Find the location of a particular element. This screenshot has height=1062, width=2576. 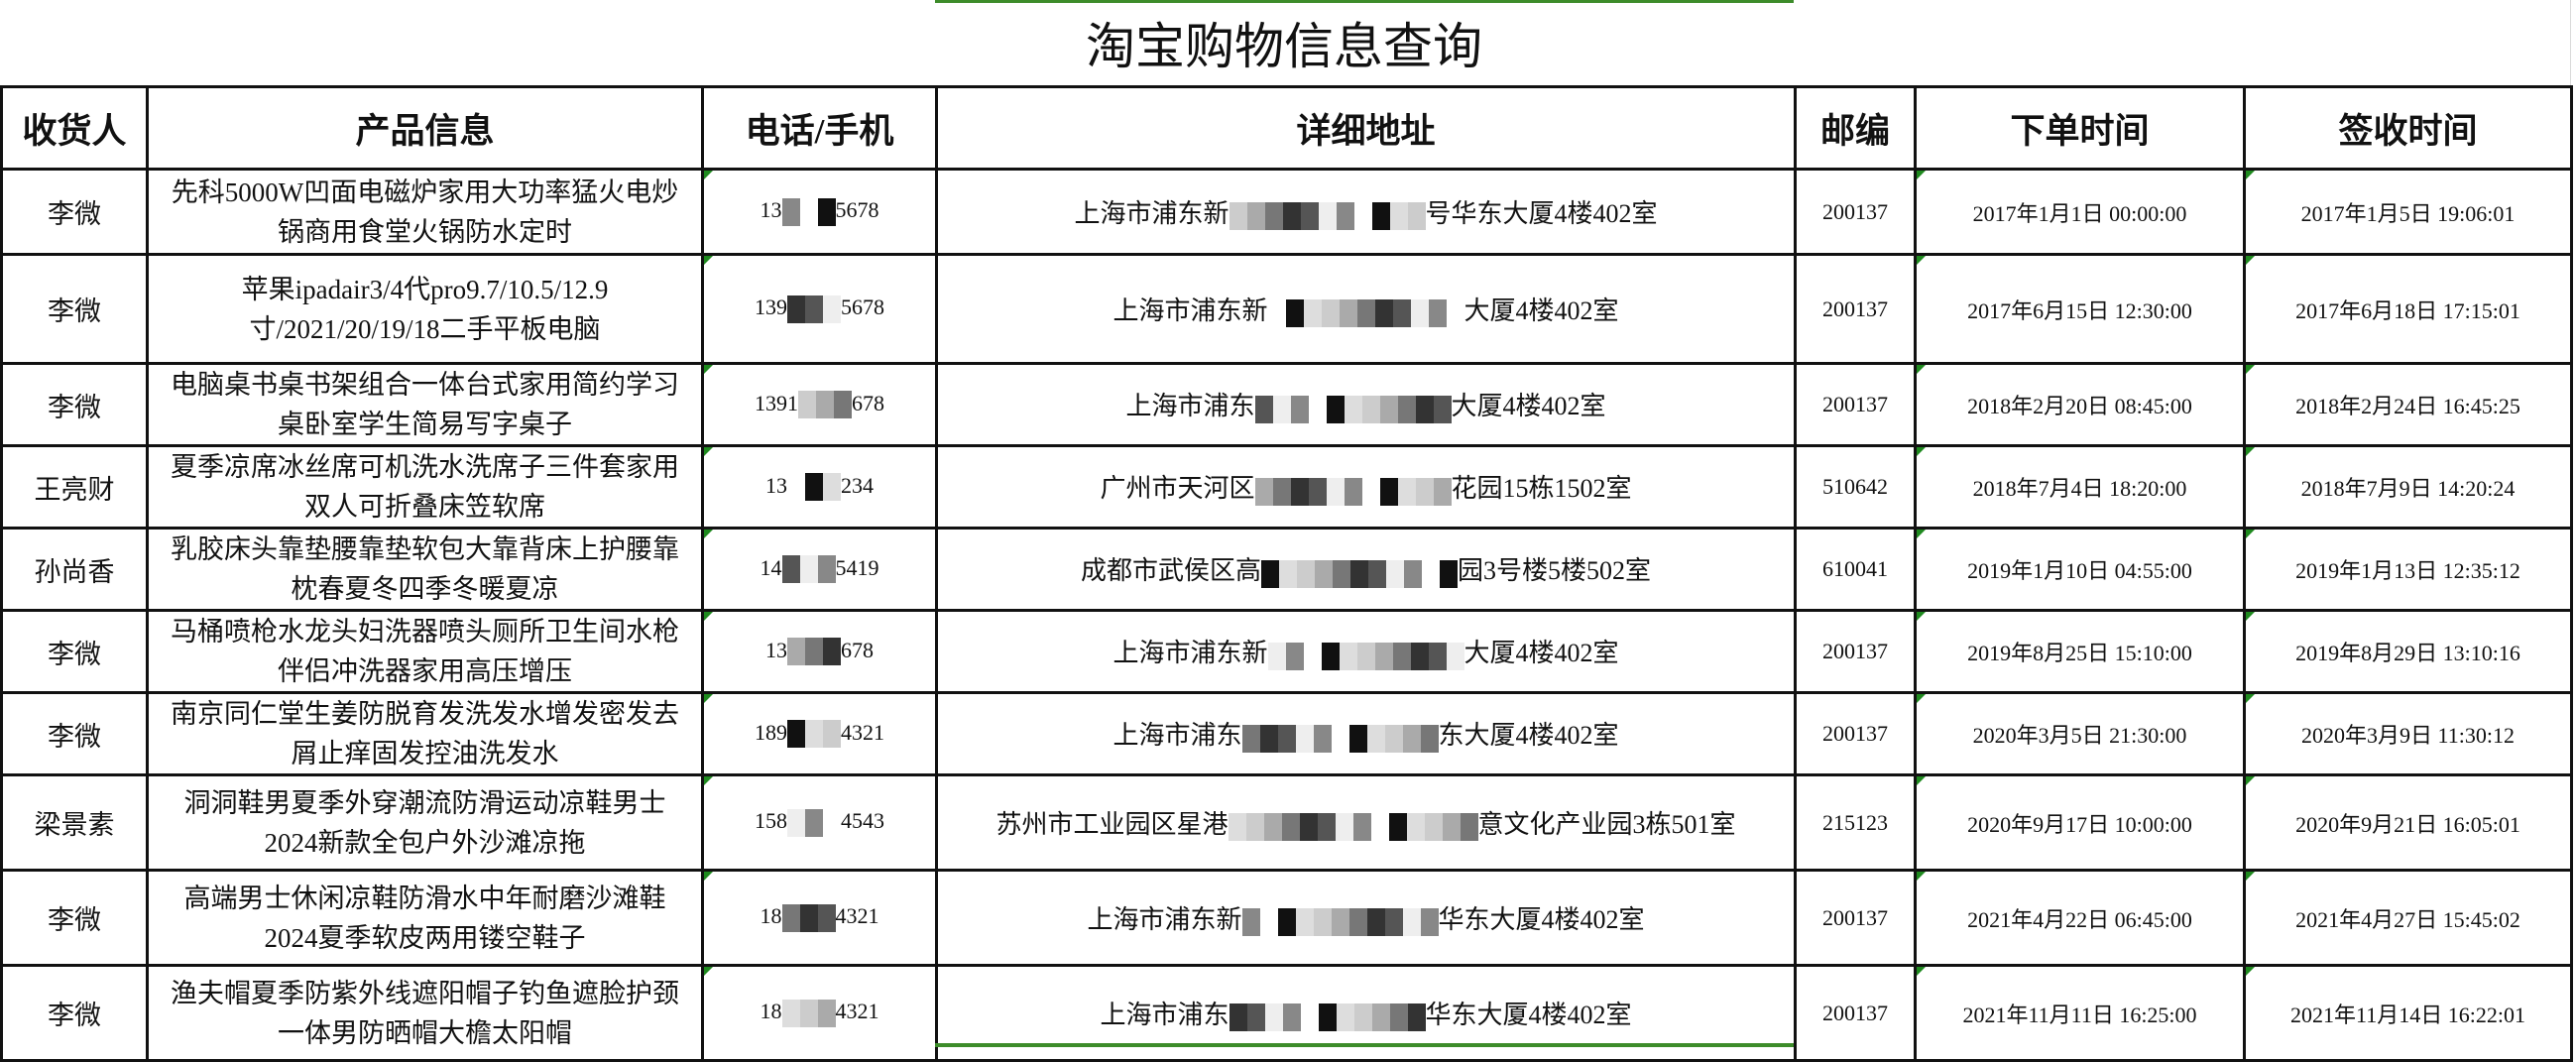

sign-time-cell: 2018年2月24日 16:45:25 is located at coordinates (2408, 404).